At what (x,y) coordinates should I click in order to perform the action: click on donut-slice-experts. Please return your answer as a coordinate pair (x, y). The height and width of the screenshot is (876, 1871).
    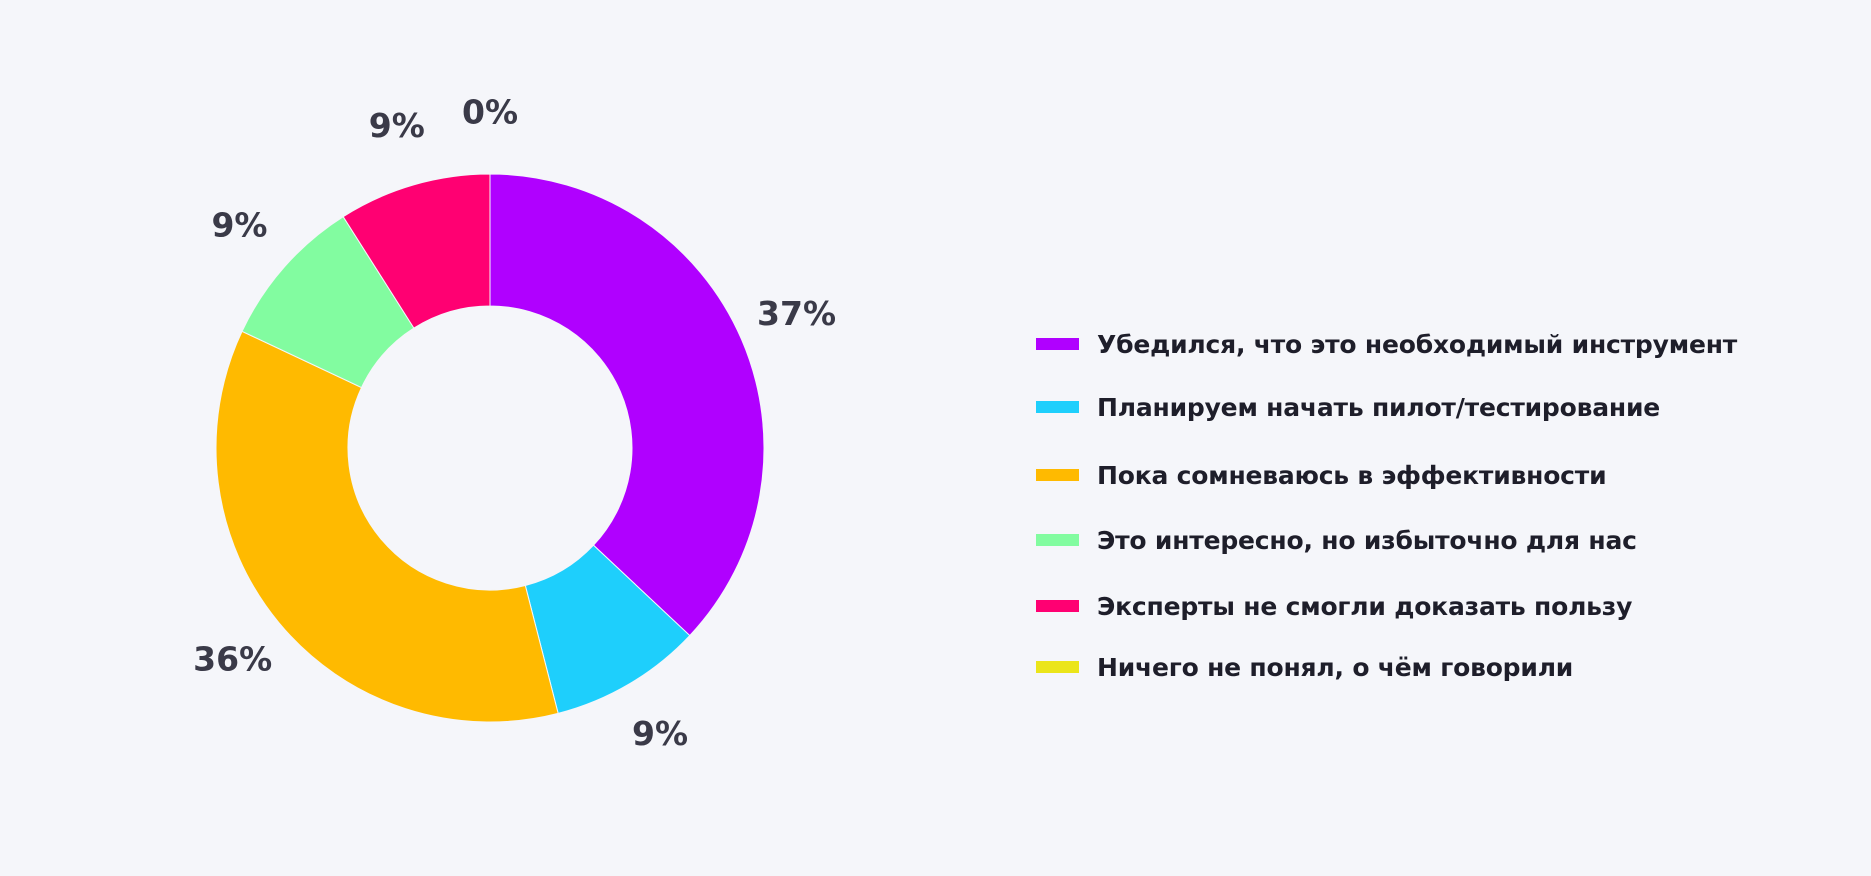
    Looking at the image, I should click on (416, 251).